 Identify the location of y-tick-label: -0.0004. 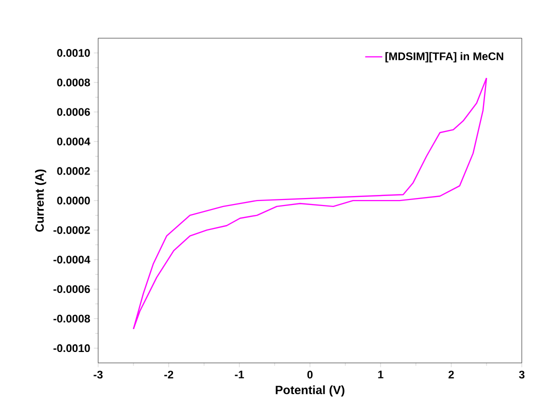
(71, 260).